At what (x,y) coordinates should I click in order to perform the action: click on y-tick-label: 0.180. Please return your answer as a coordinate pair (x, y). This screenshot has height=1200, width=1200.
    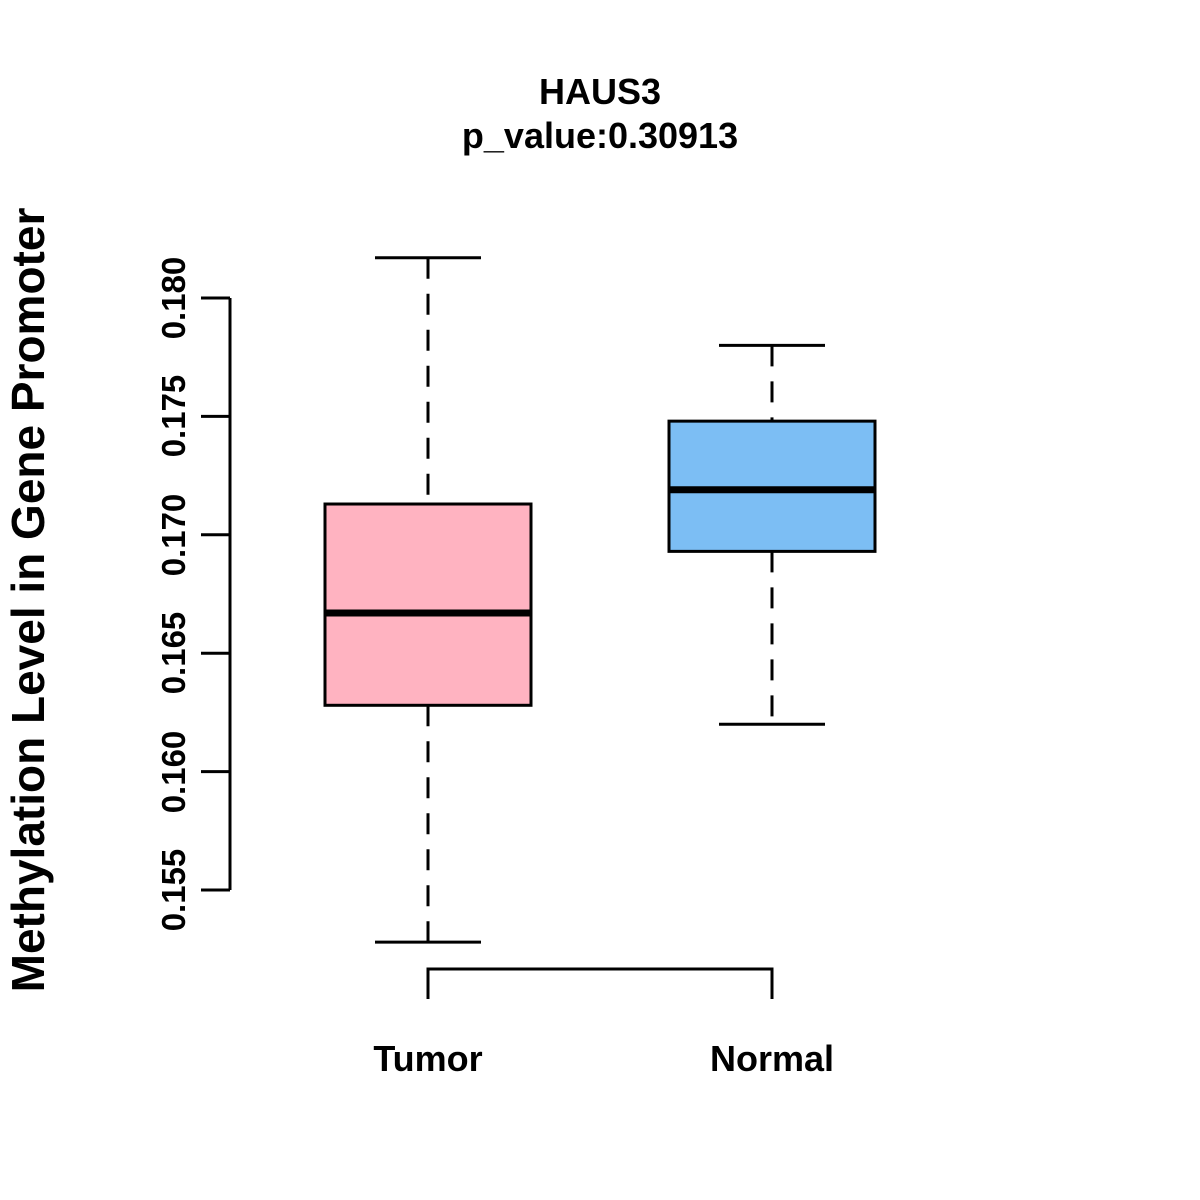
    Looking at the image, I should click on (173, 298).